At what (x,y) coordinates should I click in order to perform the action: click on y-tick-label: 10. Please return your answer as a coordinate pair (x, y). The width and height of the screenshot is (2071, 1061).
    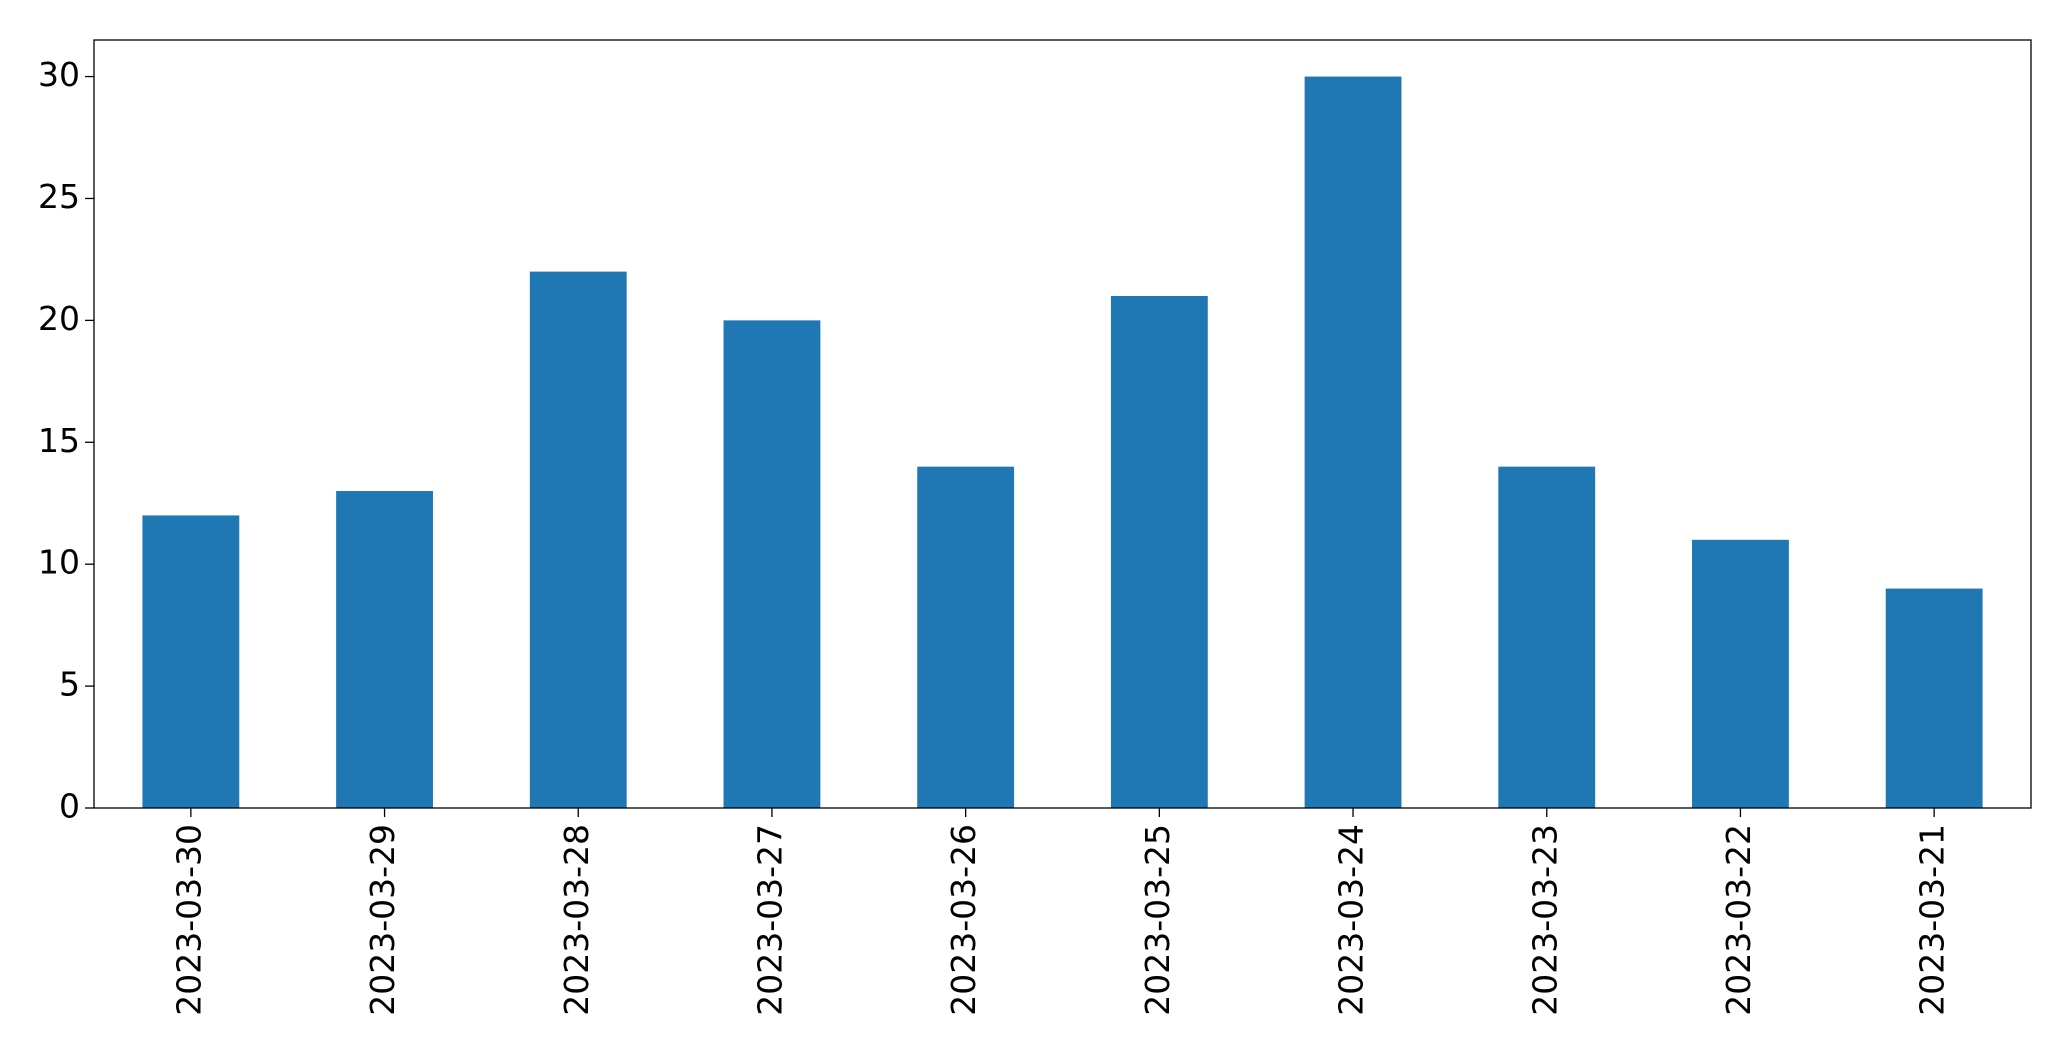
    Looking at the image, I should click on (59, 562).